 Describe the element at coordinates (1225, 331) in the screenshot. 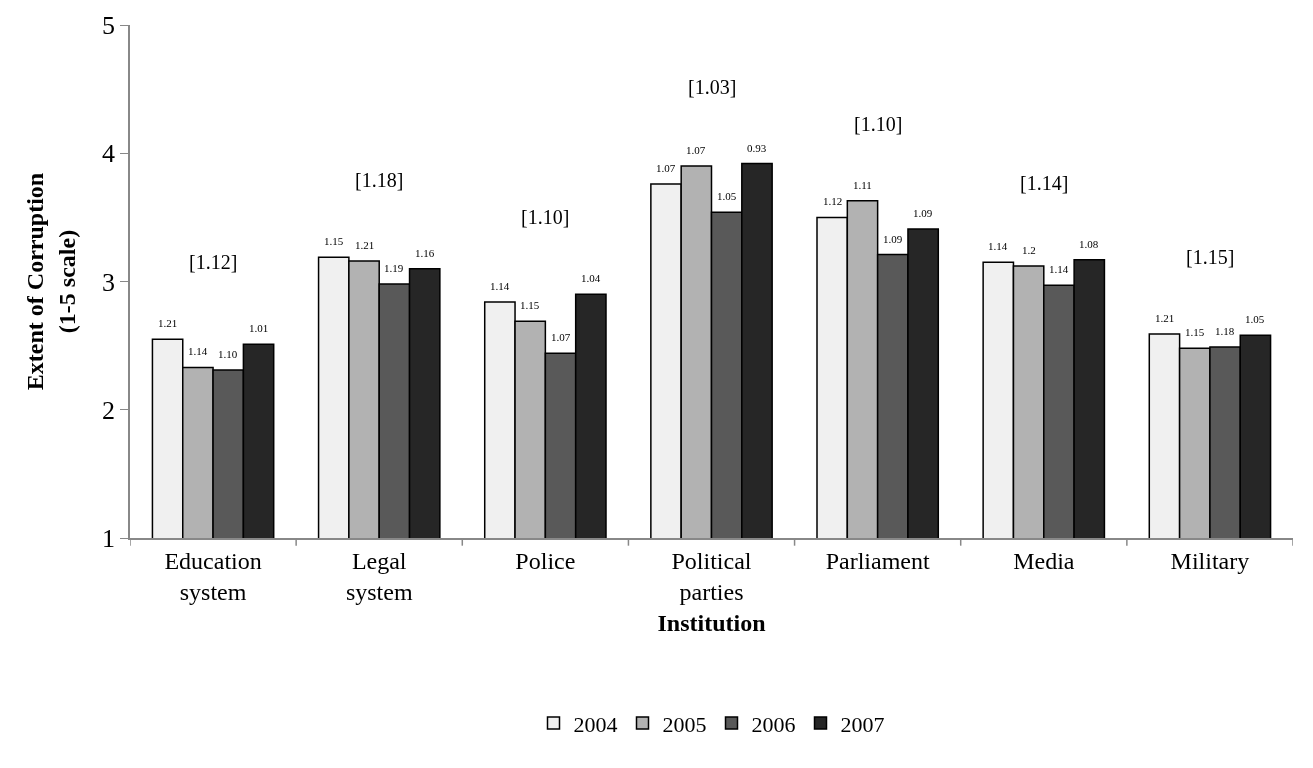

I see `annotation: 1.18` at that location.